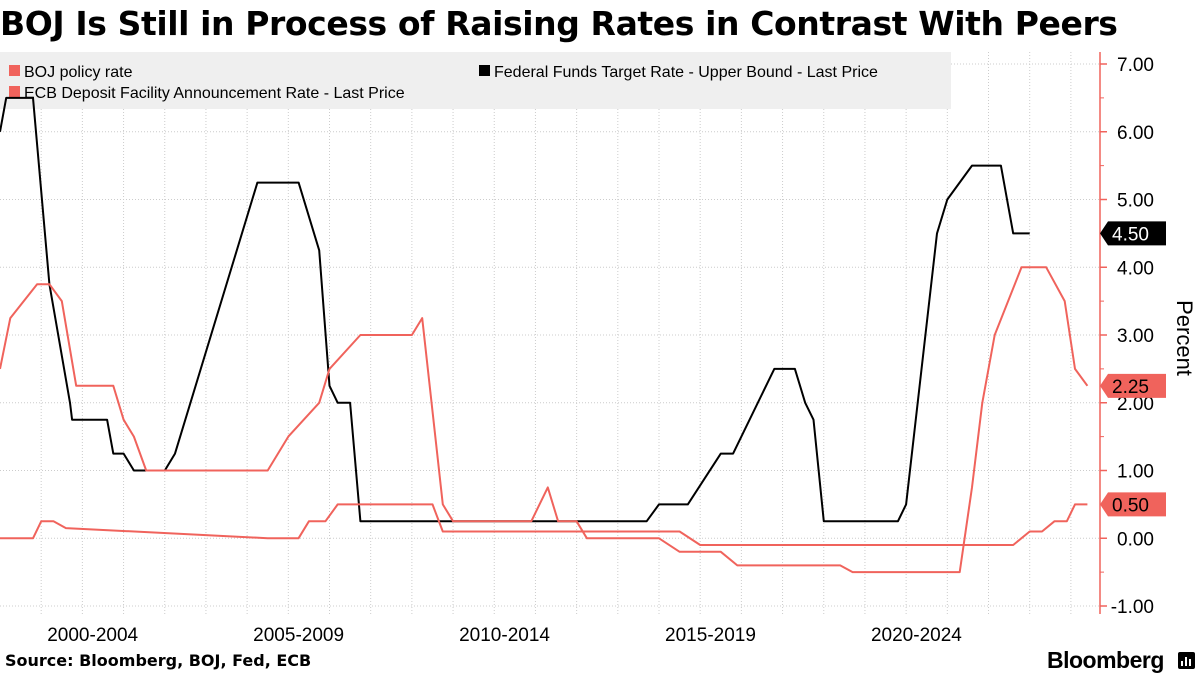 This screenshot has height=675, width=1200. I want to click on y-tick-label: 3.00, so click(1135, 336).